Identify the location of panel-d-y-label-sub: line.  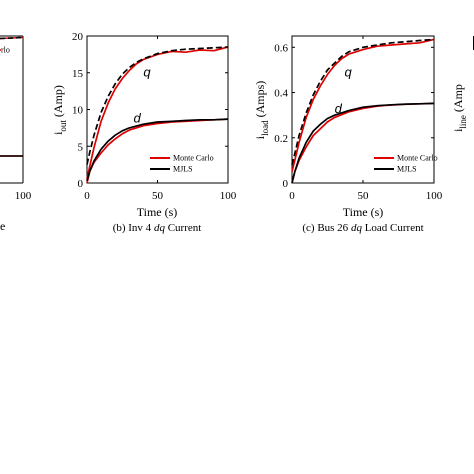
(463, 122).